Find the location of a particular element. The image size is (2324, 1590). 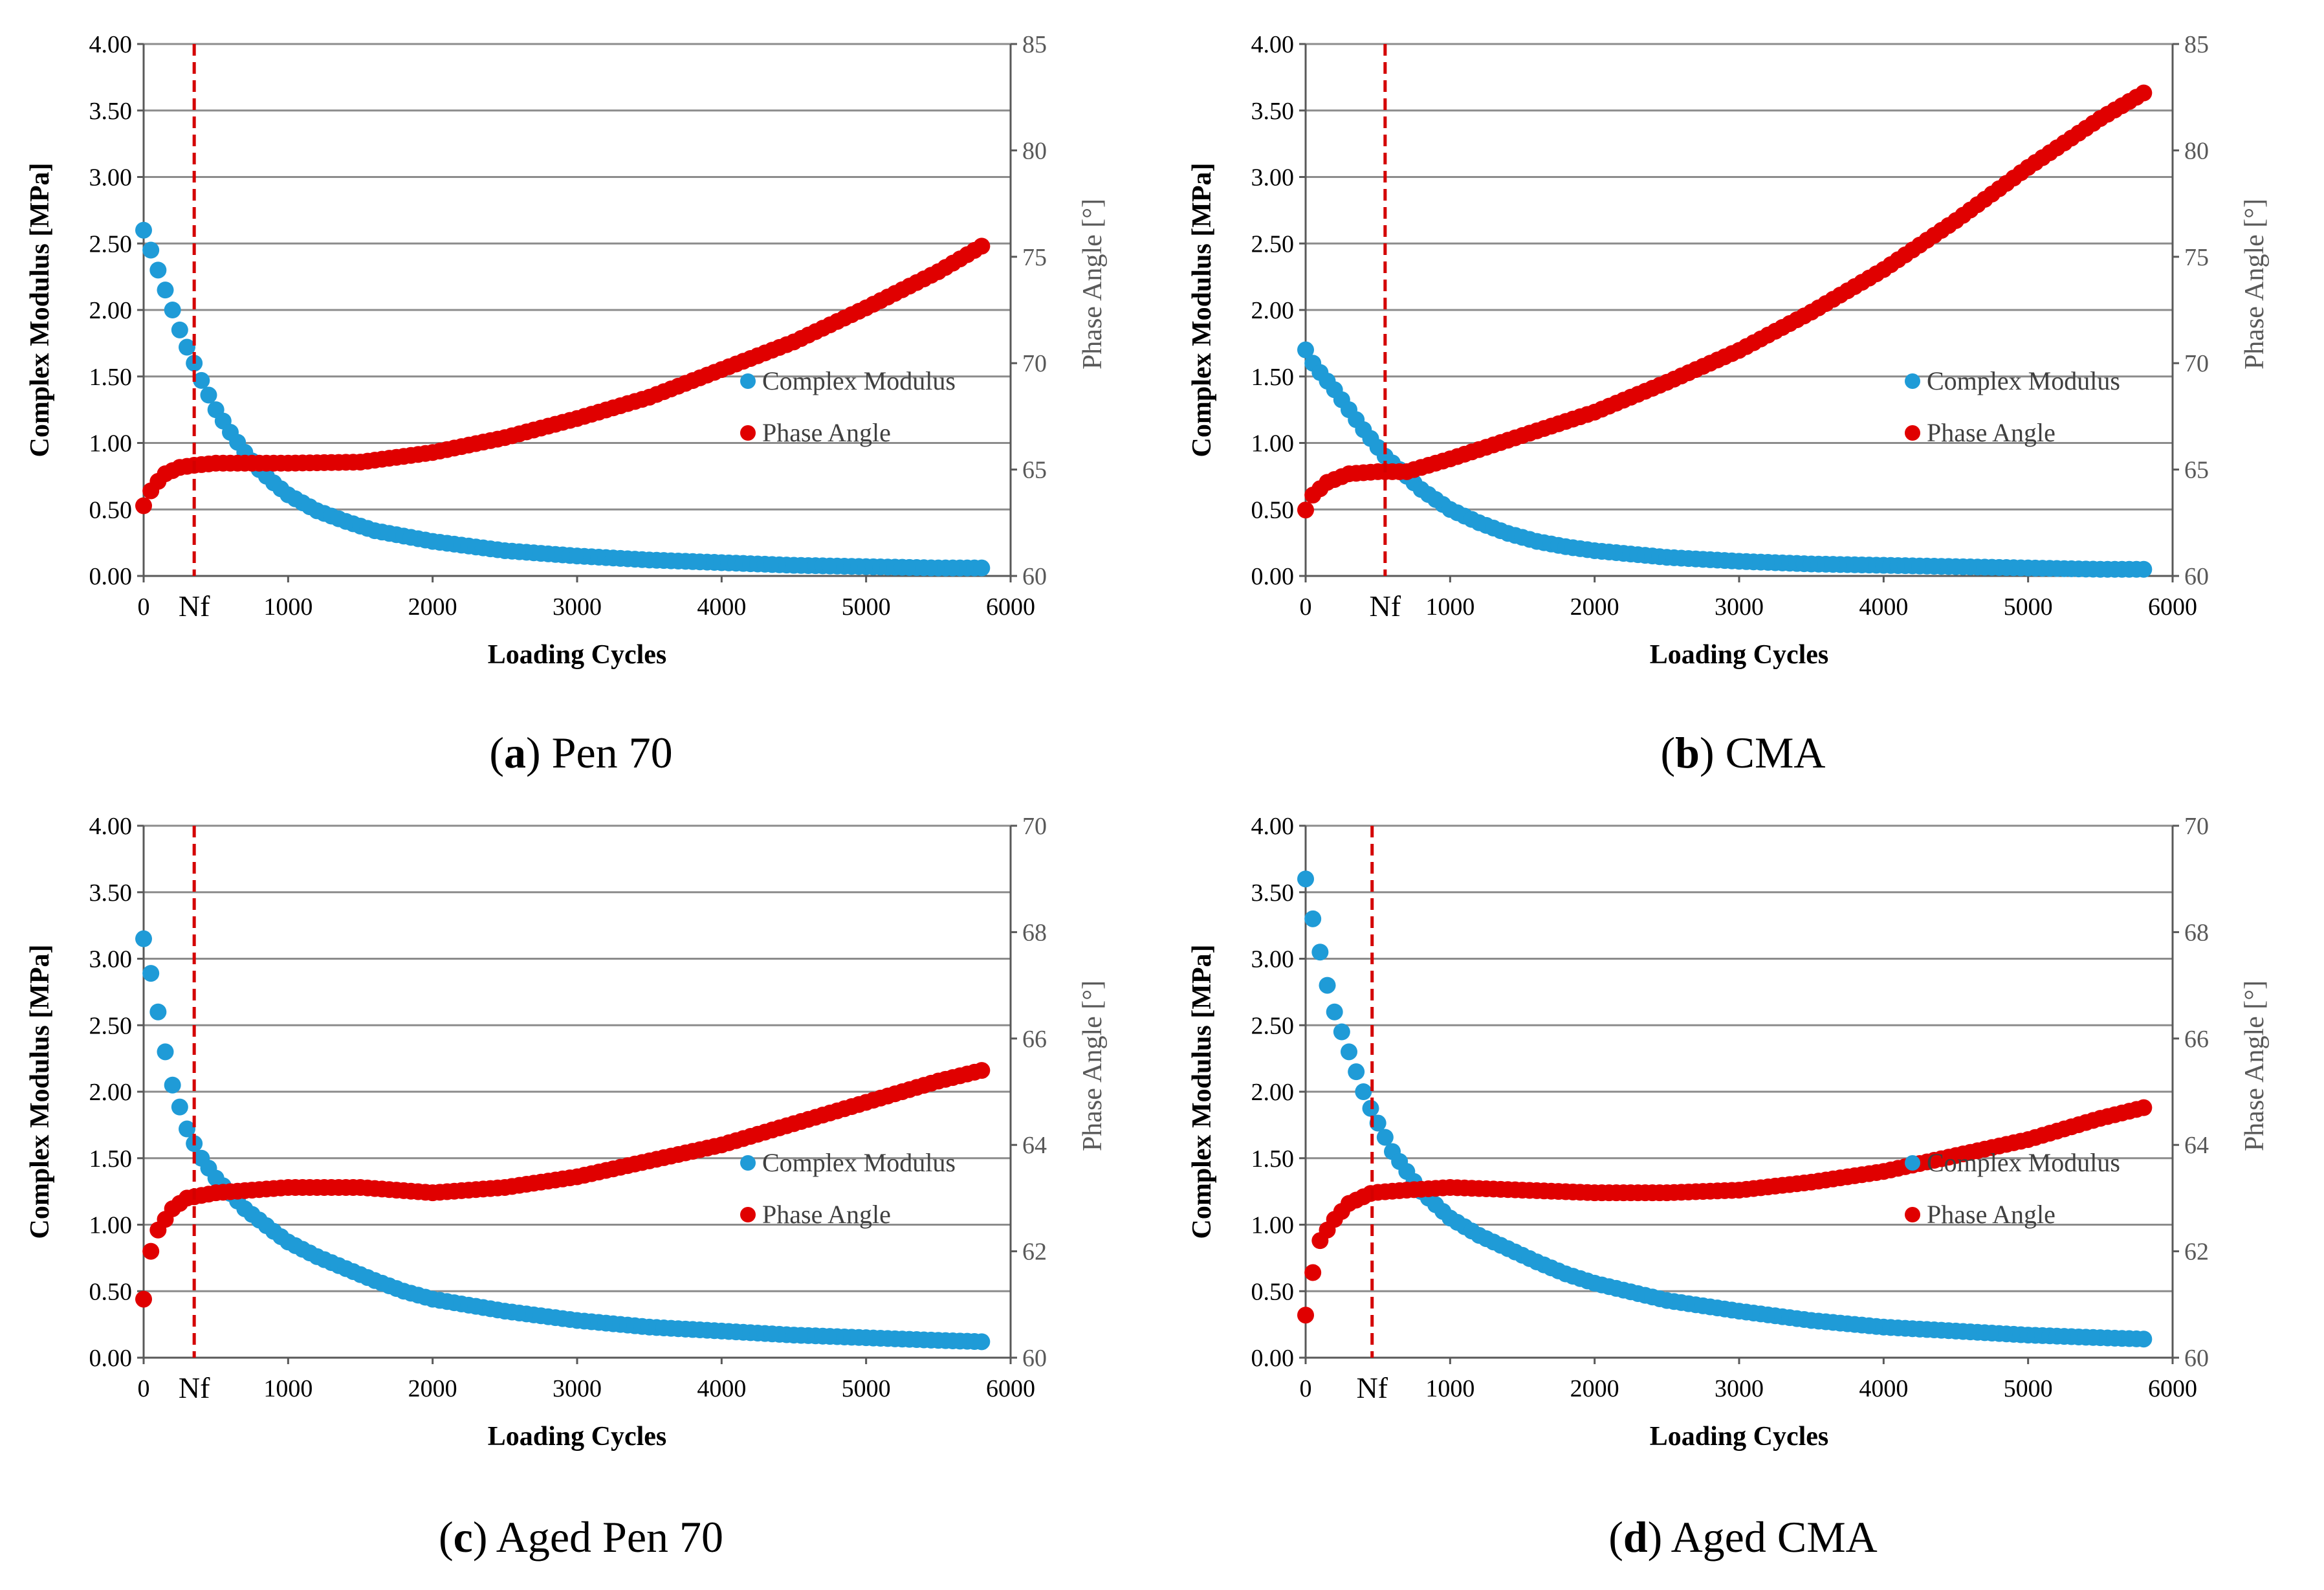

y2-tick-label: 60 is located at coordinates (2196, 1359).